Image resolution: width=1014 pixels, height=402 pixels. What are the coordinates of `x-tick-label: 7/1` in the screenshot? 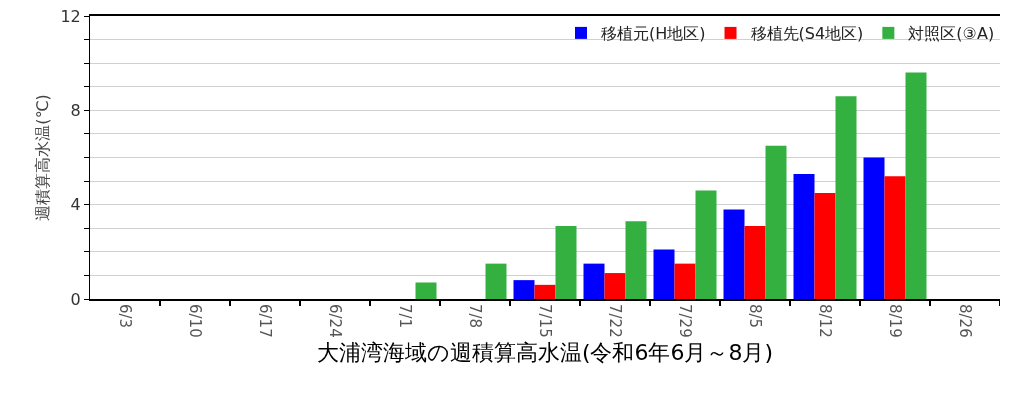 It's located at (405, 316).